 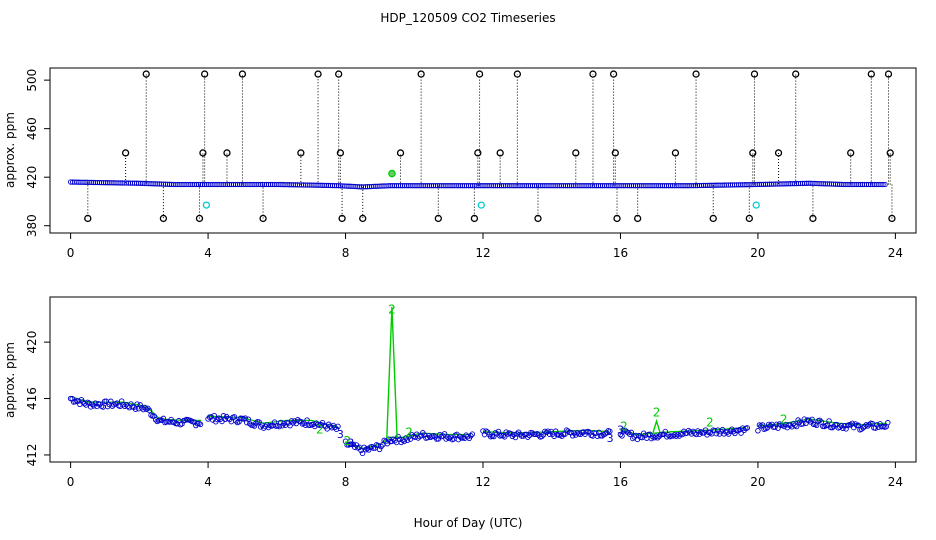 I want to click on top-y-axis-label: approx. ppm, so click(x=10, y=150).